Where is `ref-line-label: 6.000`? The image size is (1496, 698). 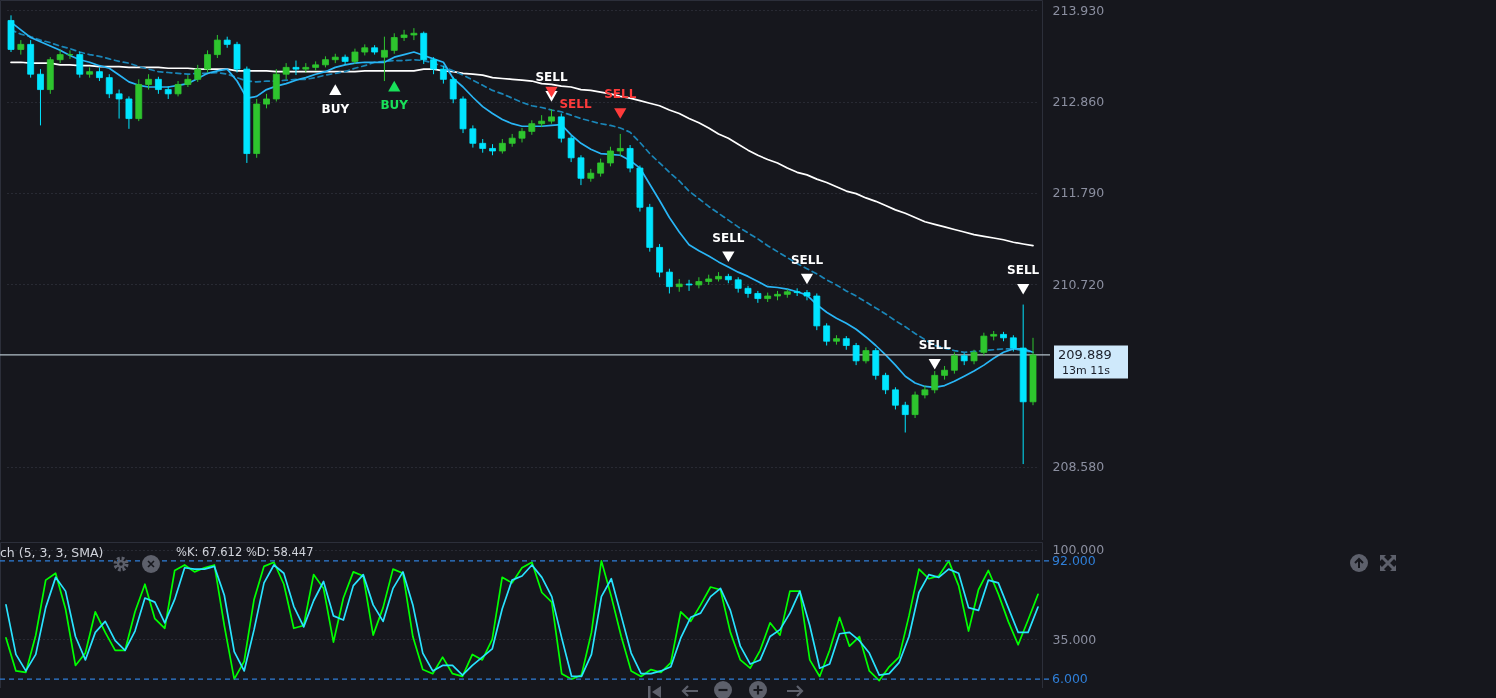 ref-line-label: 6.000 is located at coordinates (1070, 679).